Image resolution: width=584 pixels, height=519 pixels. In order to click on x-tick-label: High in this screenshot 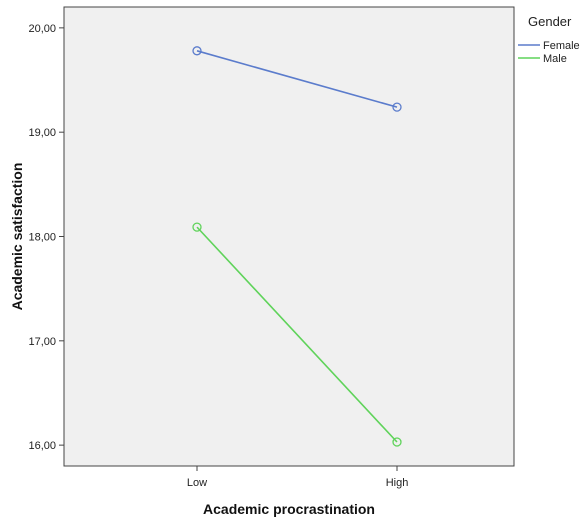, I will do `click(397, 483)`.